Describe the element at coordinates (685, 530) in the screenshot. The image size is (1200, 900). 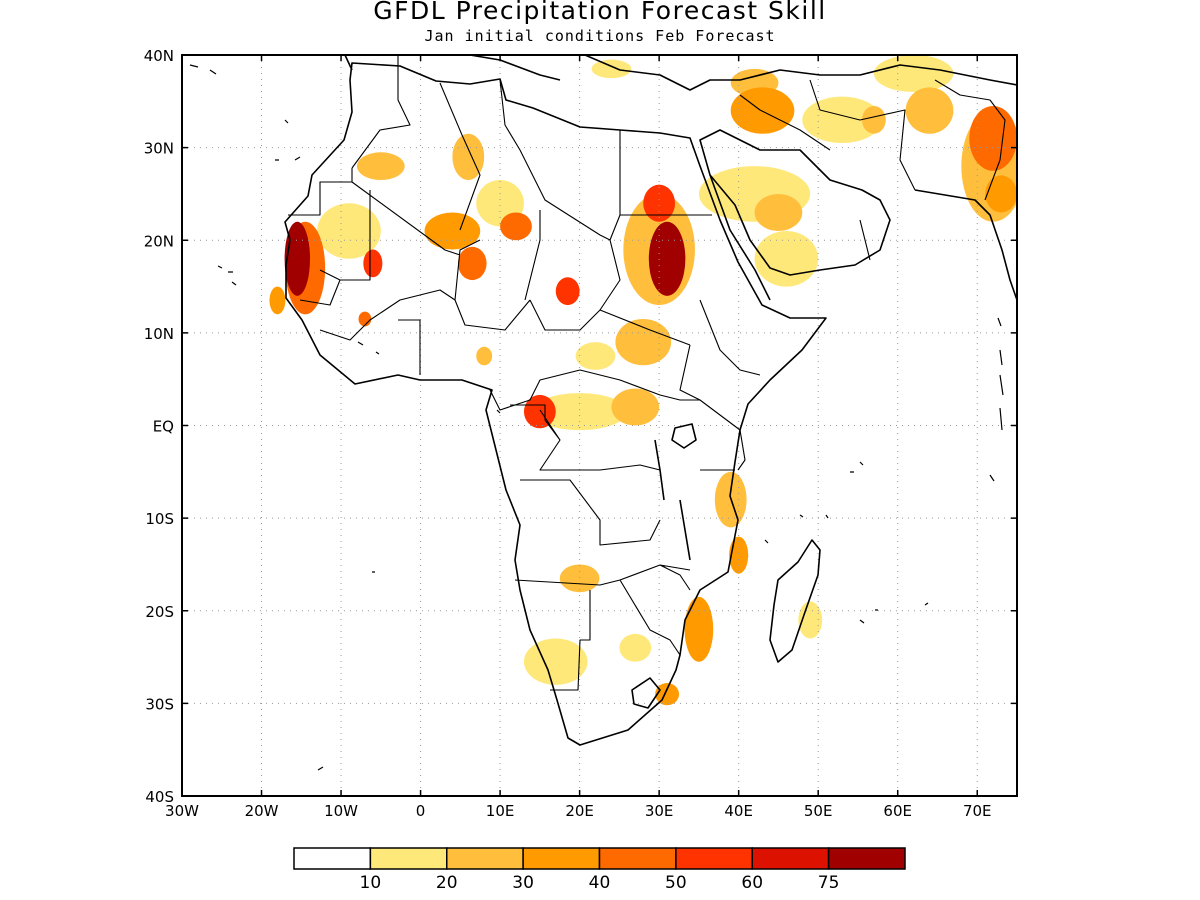
I see `lake-malawi` at that location.